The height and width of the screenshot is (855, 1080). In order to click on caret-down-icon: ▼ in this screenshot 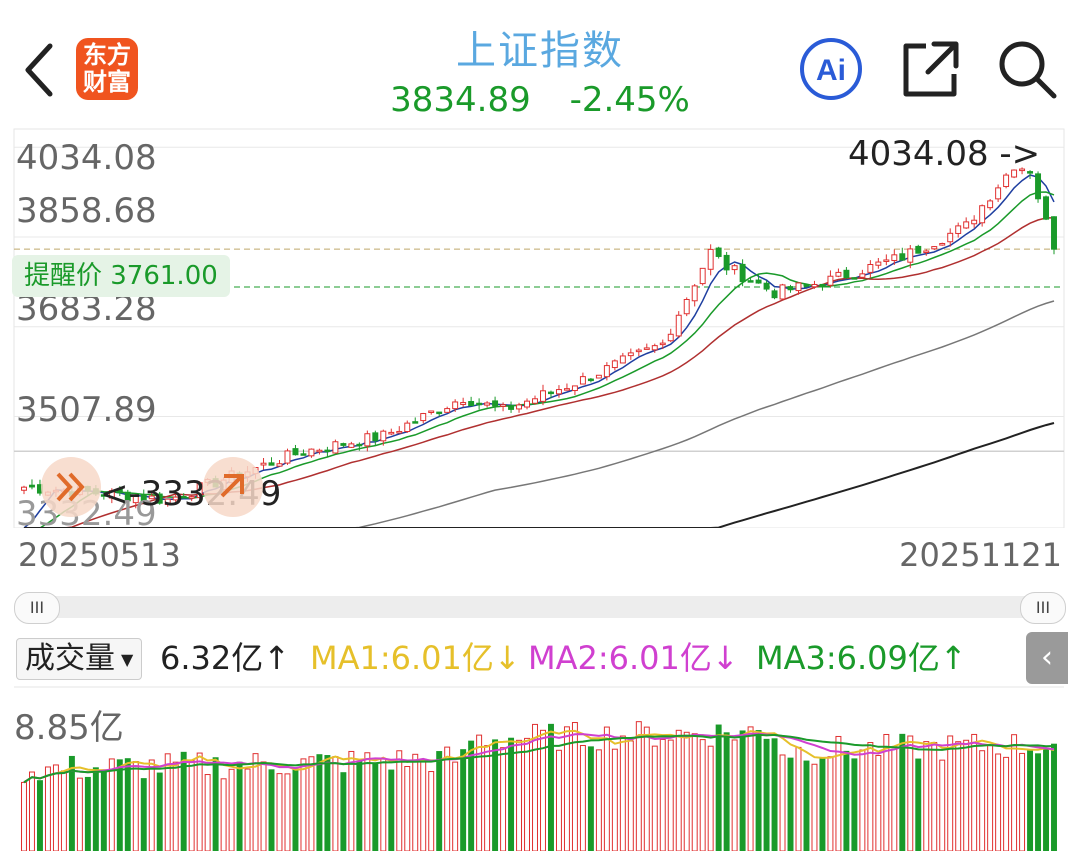, I will do `click(127, 659)`.